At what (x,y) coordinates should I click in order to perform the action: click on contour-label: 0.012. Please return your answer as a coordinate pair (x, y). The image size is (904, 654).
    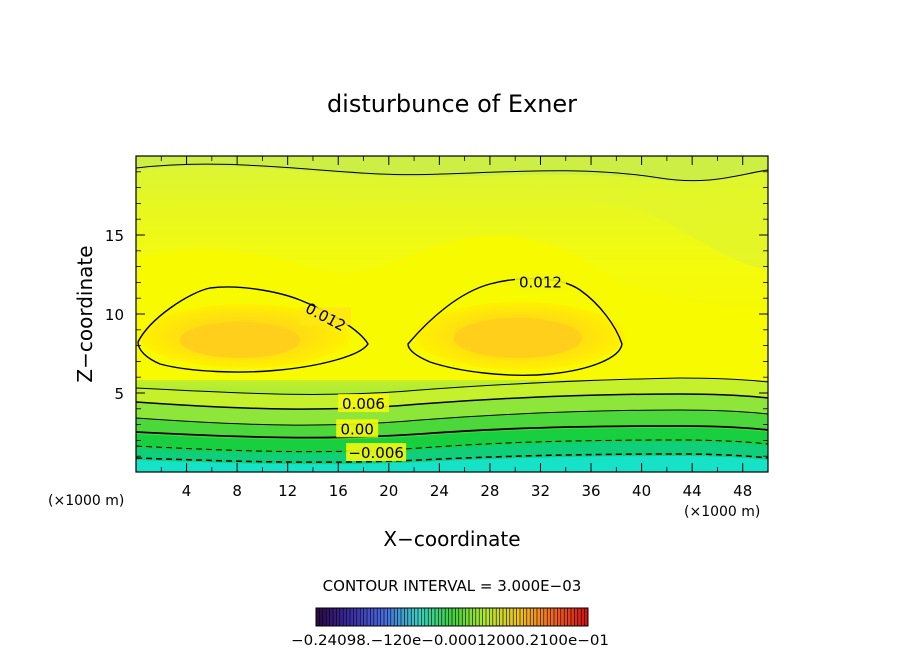
    Looking at the image, I should click on (540, 282).